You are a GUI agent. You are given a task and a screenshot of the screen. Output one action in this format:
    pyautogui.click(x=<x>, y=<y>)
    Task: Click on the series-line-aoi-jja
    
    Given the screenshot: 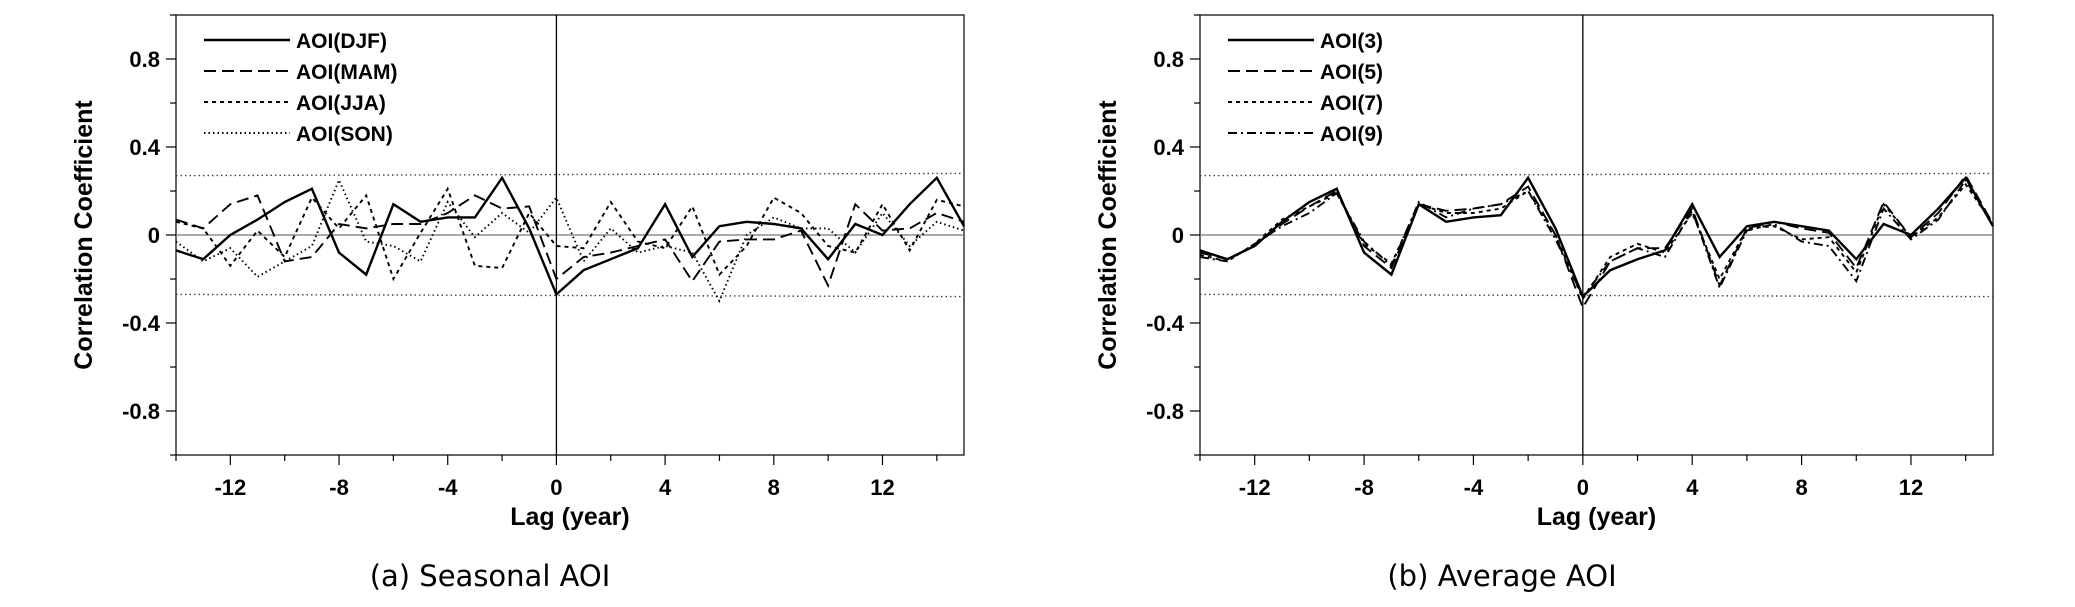 What is the action you would take?
    pyautogui.click(x=570, y=234)
    